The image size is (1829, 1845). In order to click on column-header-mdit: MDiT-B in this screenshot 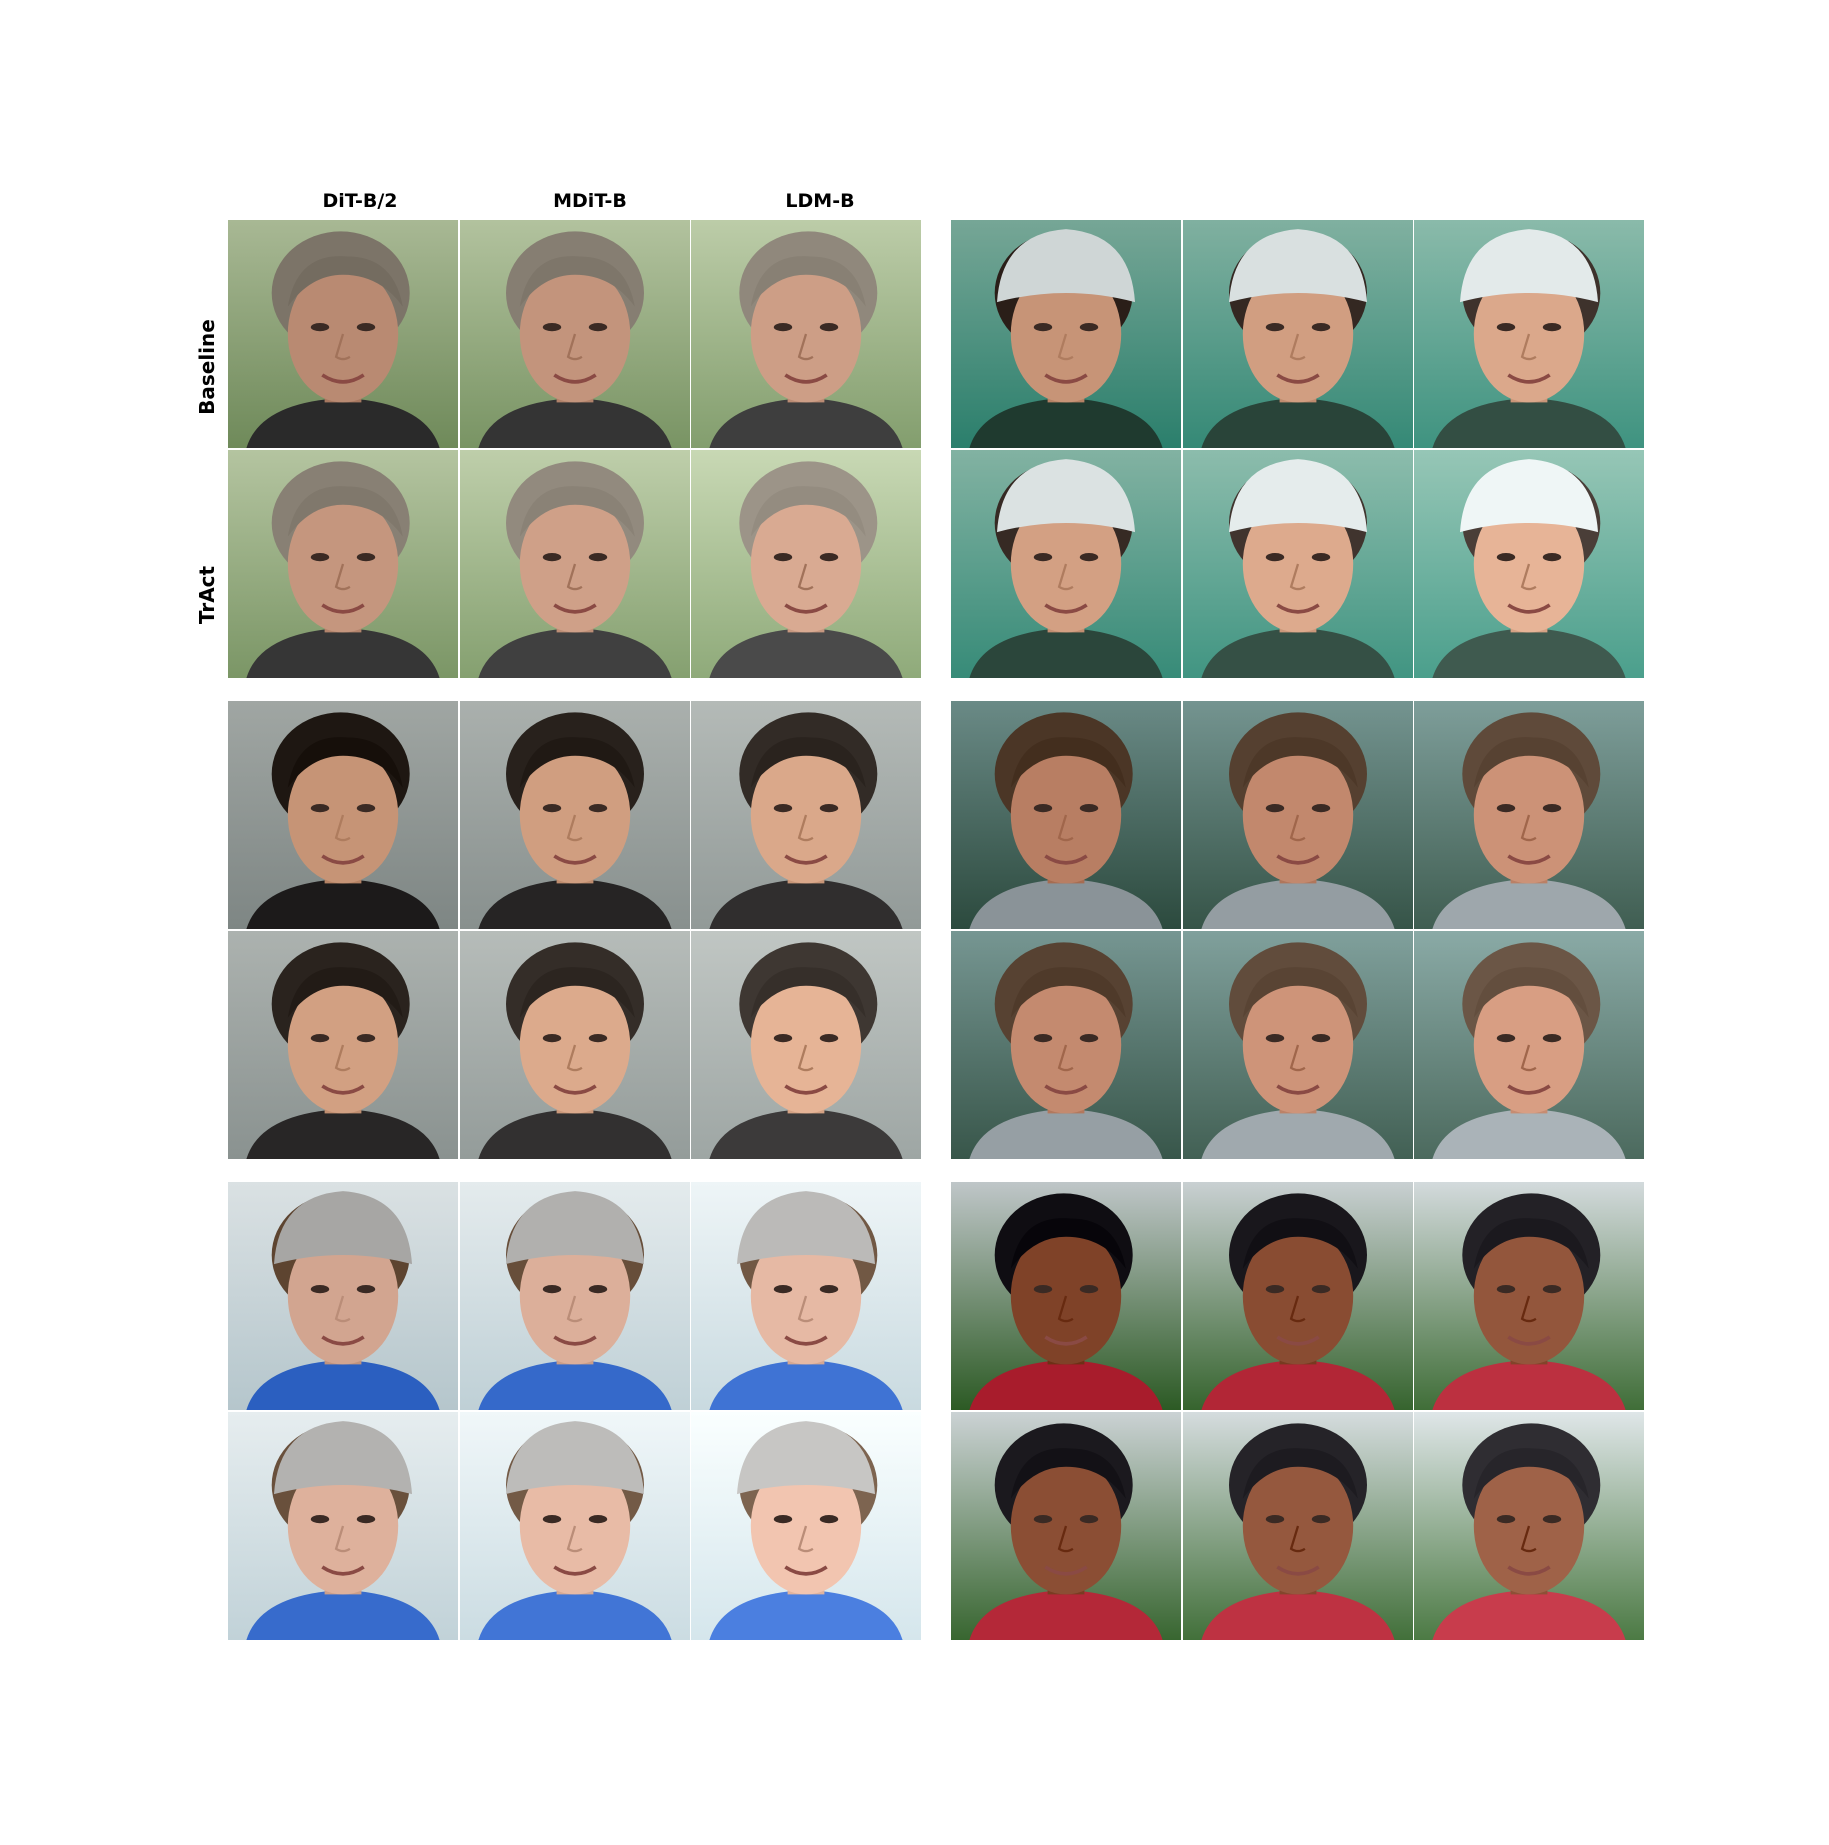, I will do `click(590, 201)`.